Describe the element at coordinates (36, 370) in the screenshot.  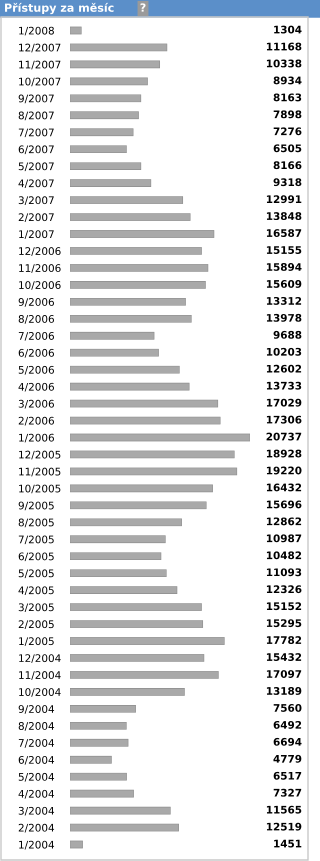
I see `y-tick-label: 5/2006` at that location.